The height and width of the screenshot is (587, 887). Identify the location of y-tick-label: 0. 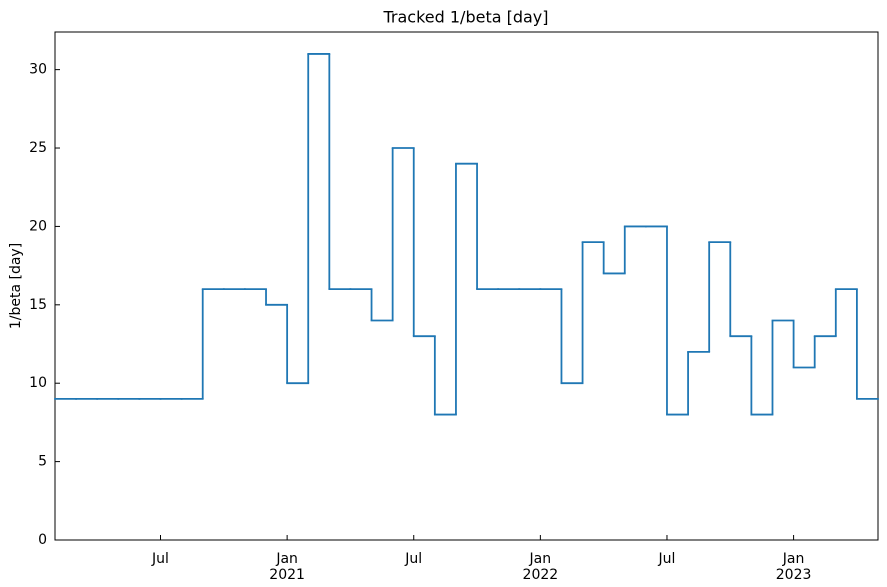
(42, 540).